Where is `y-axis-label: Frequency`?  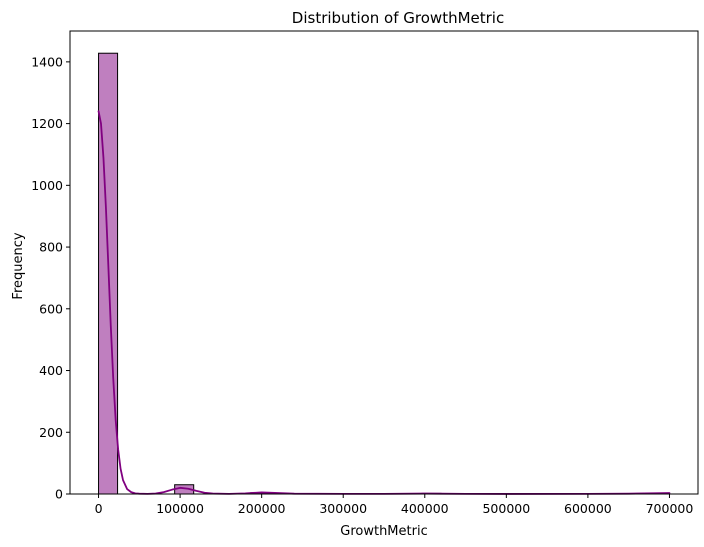 y-axis-label: Frequency is located at coordinates (18, 265).